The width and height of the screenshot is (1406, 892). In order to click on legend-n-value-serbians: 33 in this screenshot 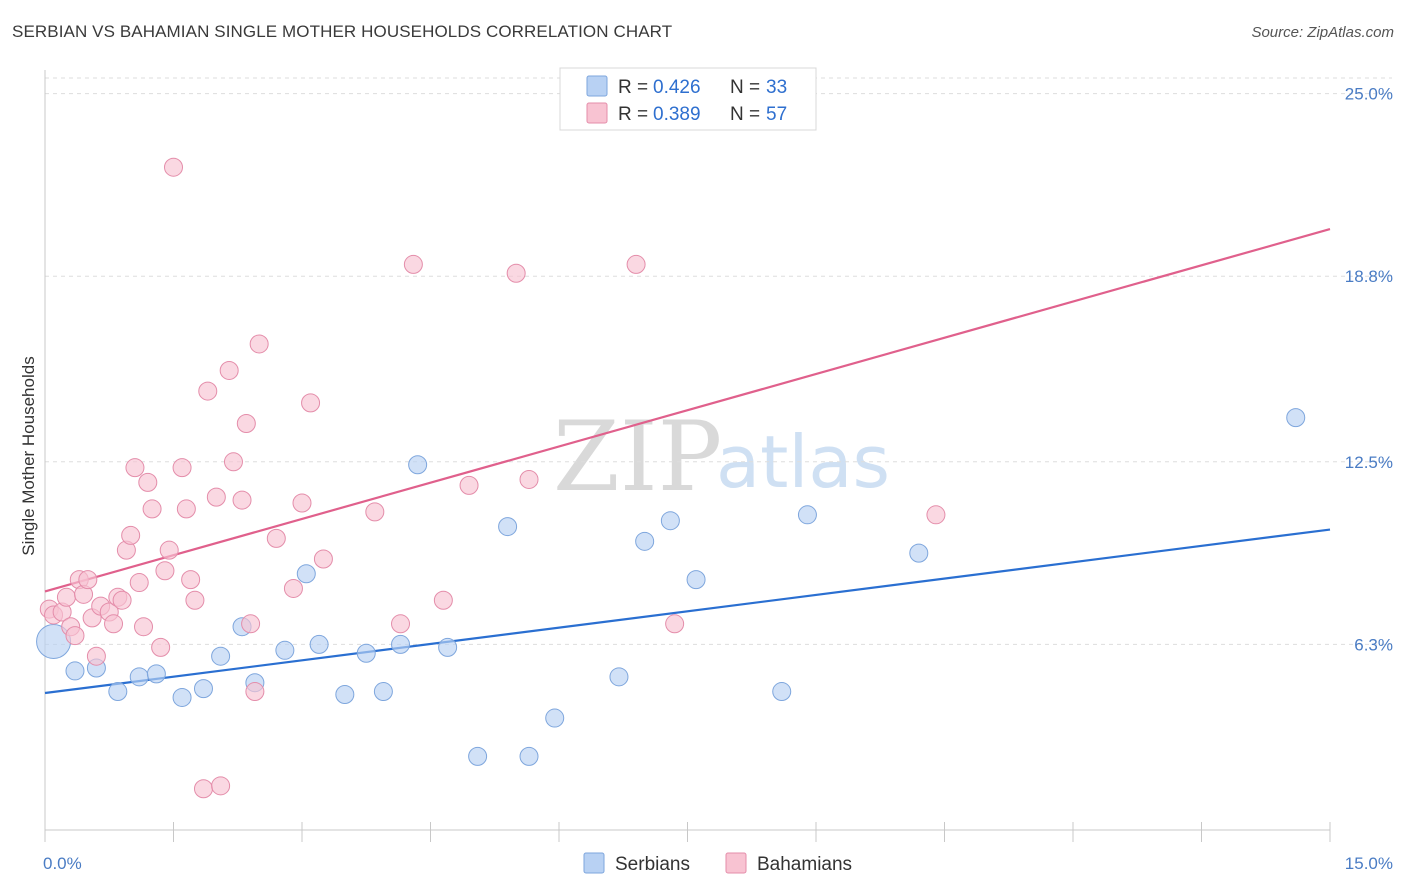, I will do `click(776, 87)`.